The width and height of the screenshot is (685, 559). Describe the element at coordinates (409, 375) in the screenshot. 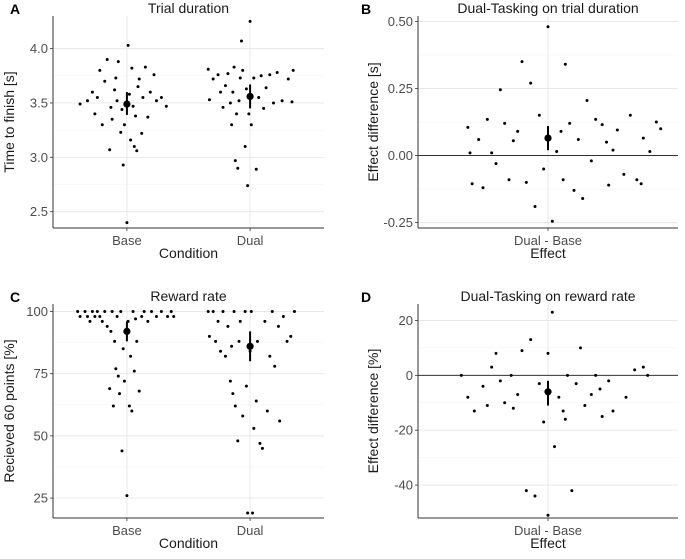

I see `y-tick-label: 0` at that location.